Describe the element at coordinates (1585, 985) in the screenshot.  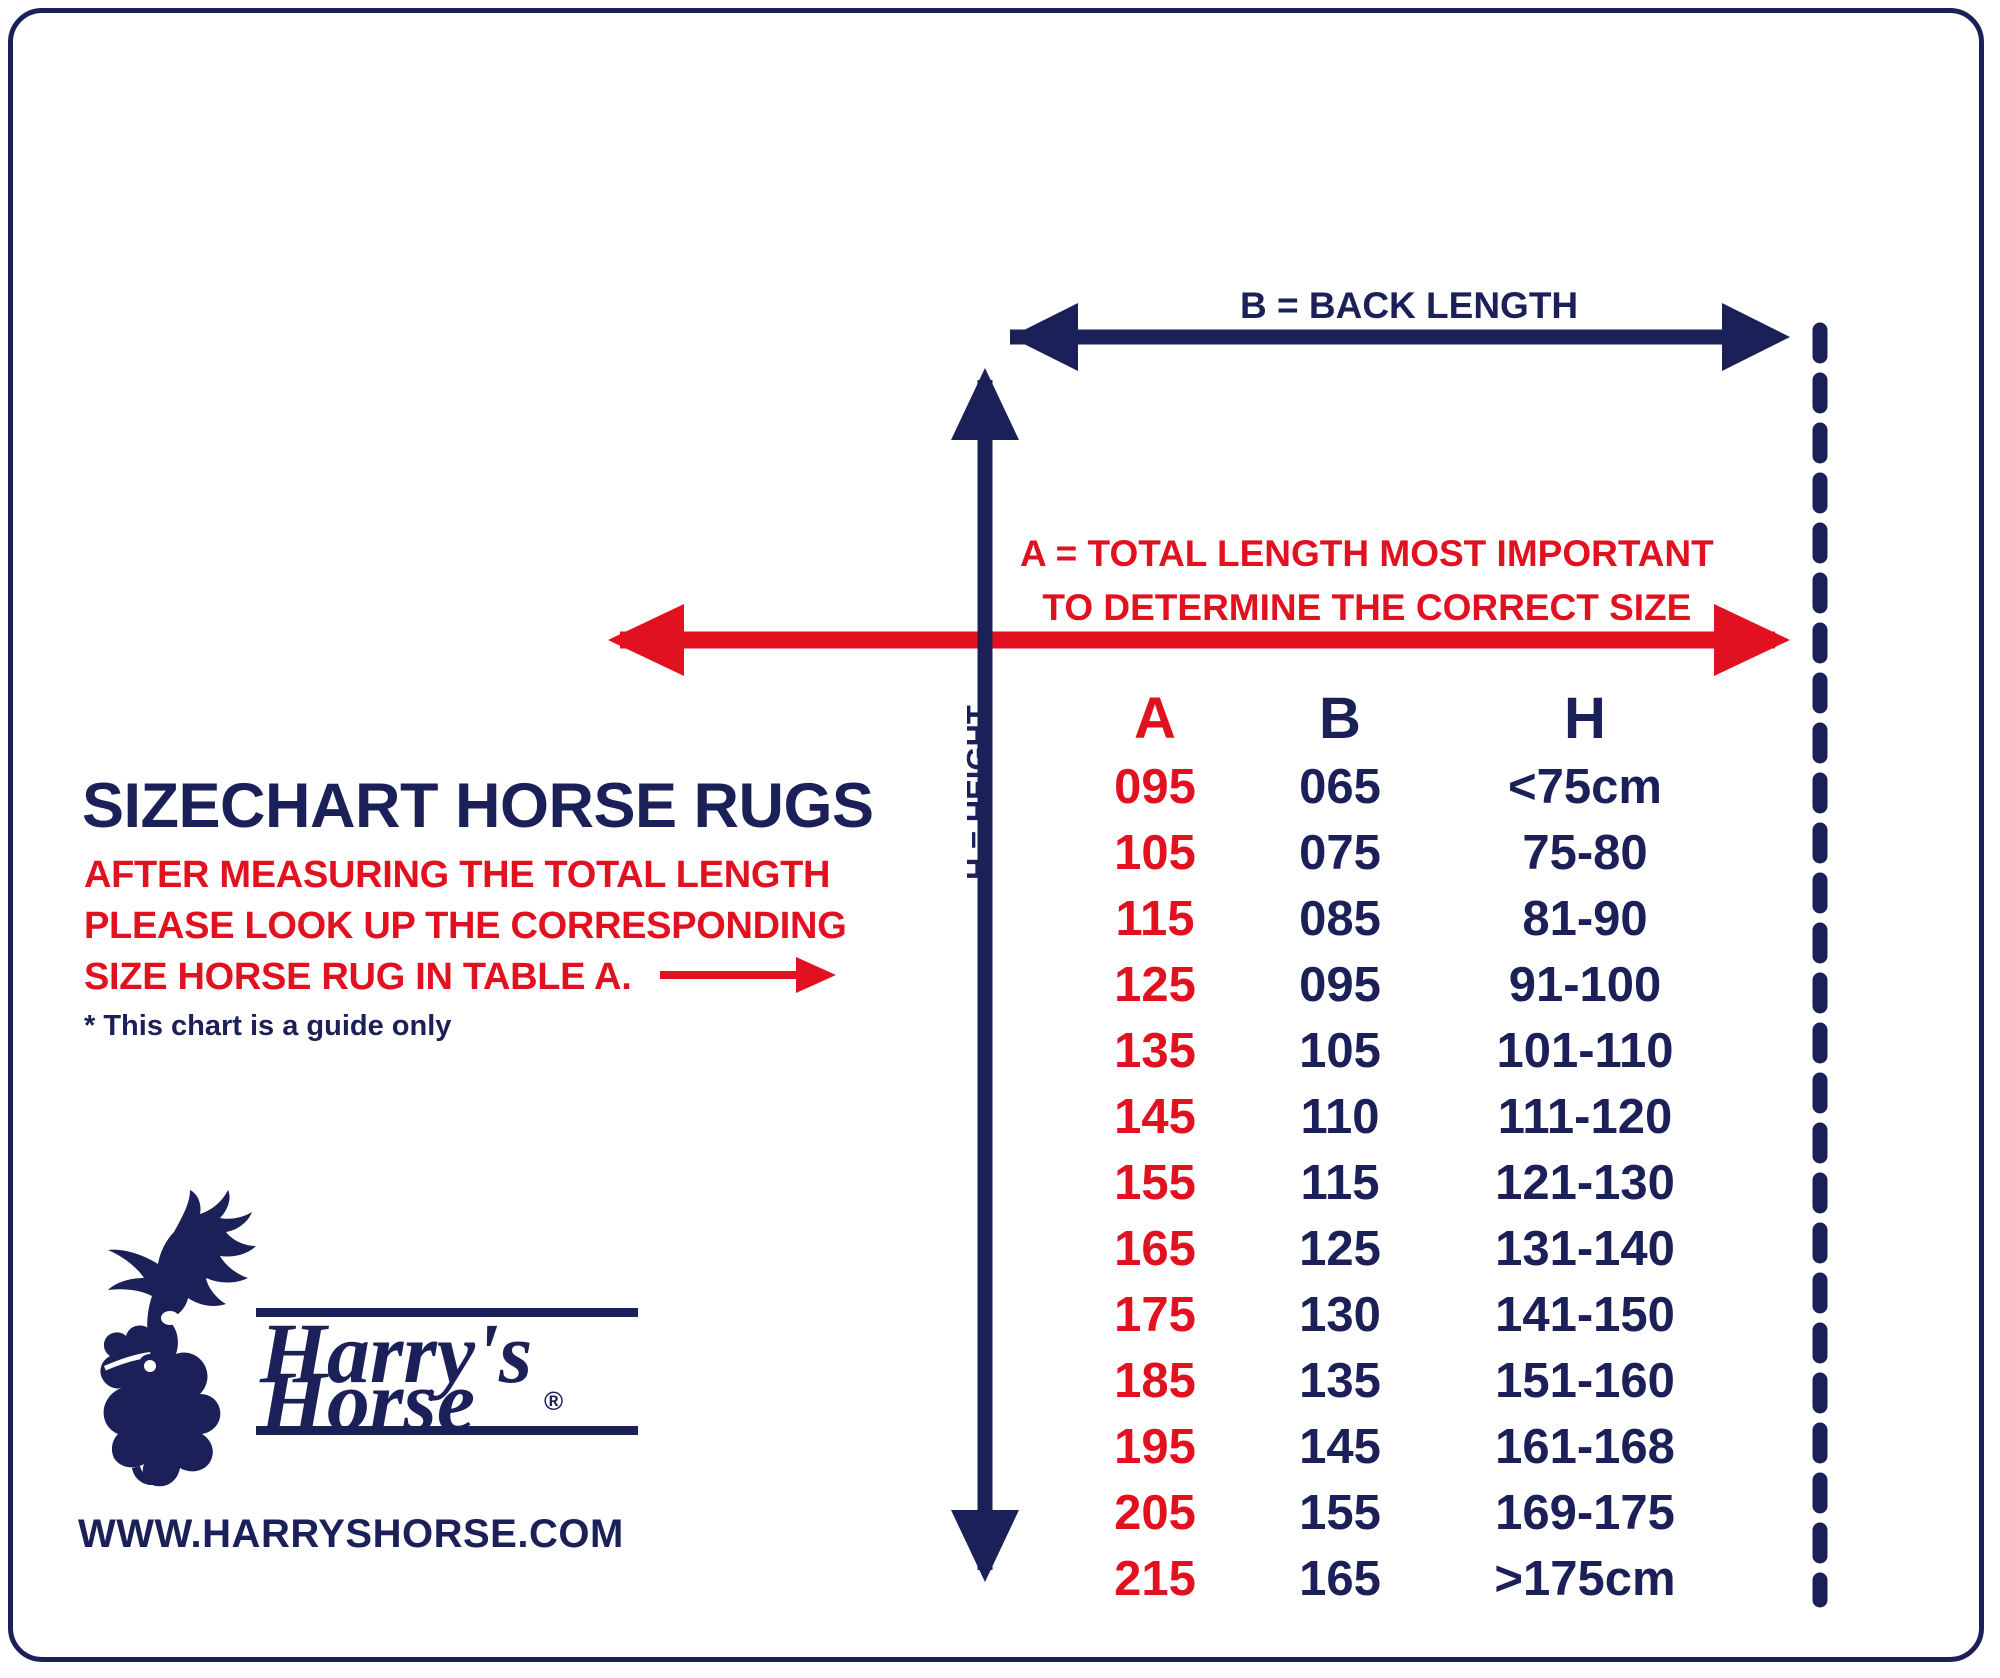
I see `cell-h: 91-100` at that location.